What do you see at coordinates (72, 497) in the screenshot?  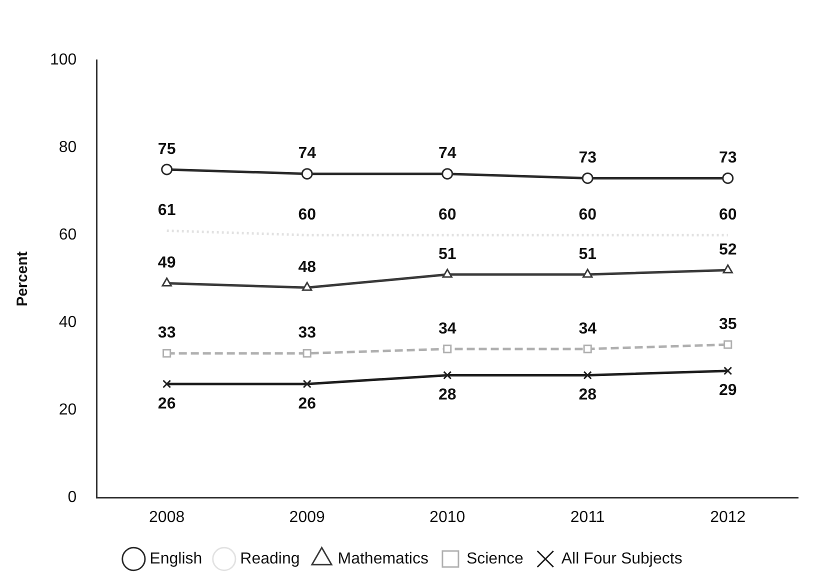 I see `y-tick-label: 0` at bounding box center [72, 497].